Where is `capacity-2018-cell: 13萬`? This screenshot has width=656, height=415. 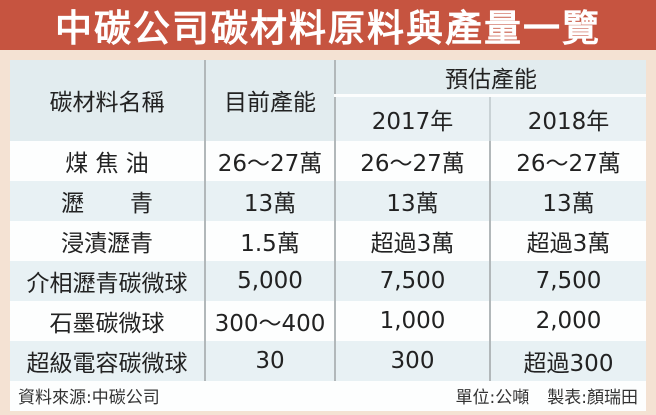
capacity-2018-cell: 13萬 is located at coordinates (568, 200).